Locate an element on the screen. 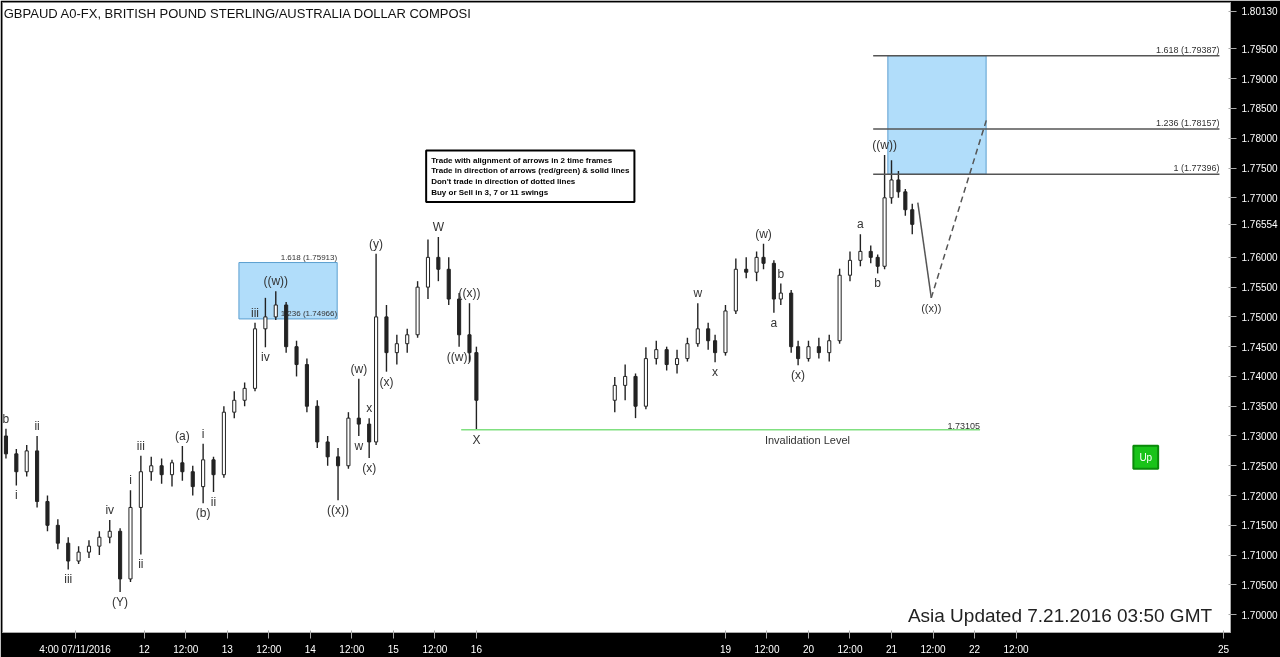  annotation: (Y) is located at coordinates (120, 602).